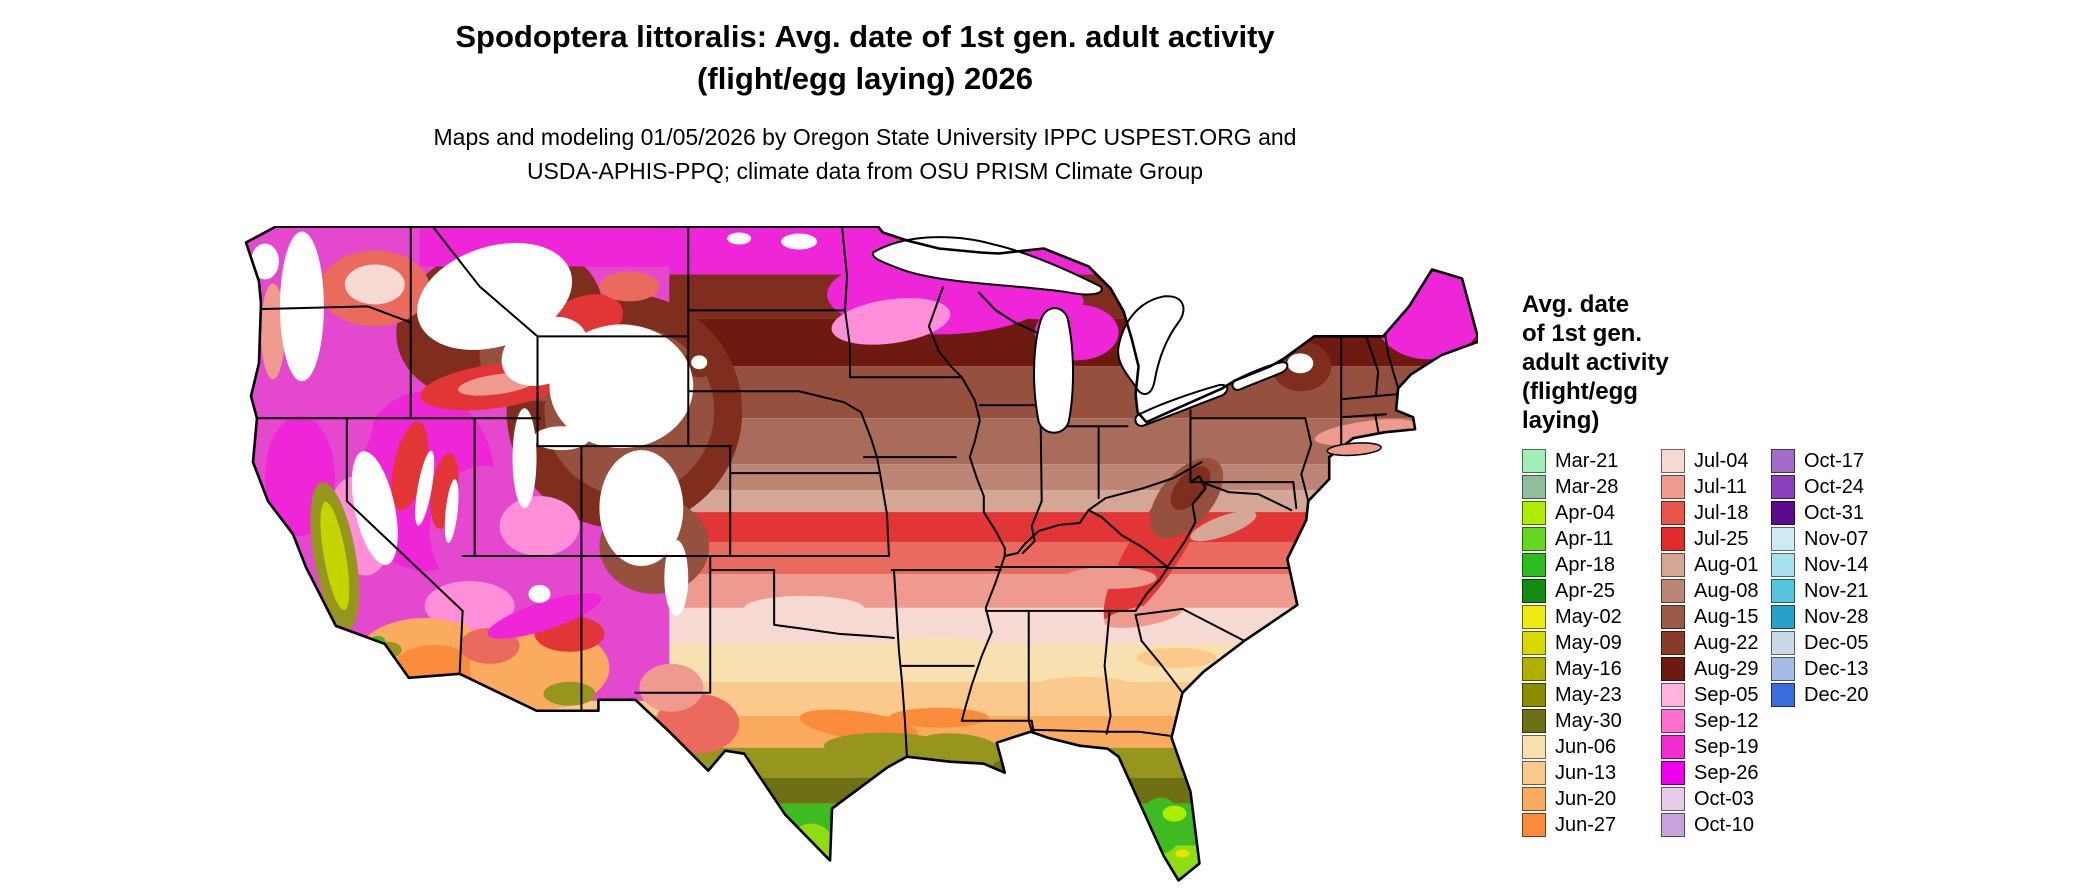 This screenshot has height=892, width=2100. Describe the element at coordinates (1721, 460) in the screenshot. I see `legend-label: Jul-04` at that location.